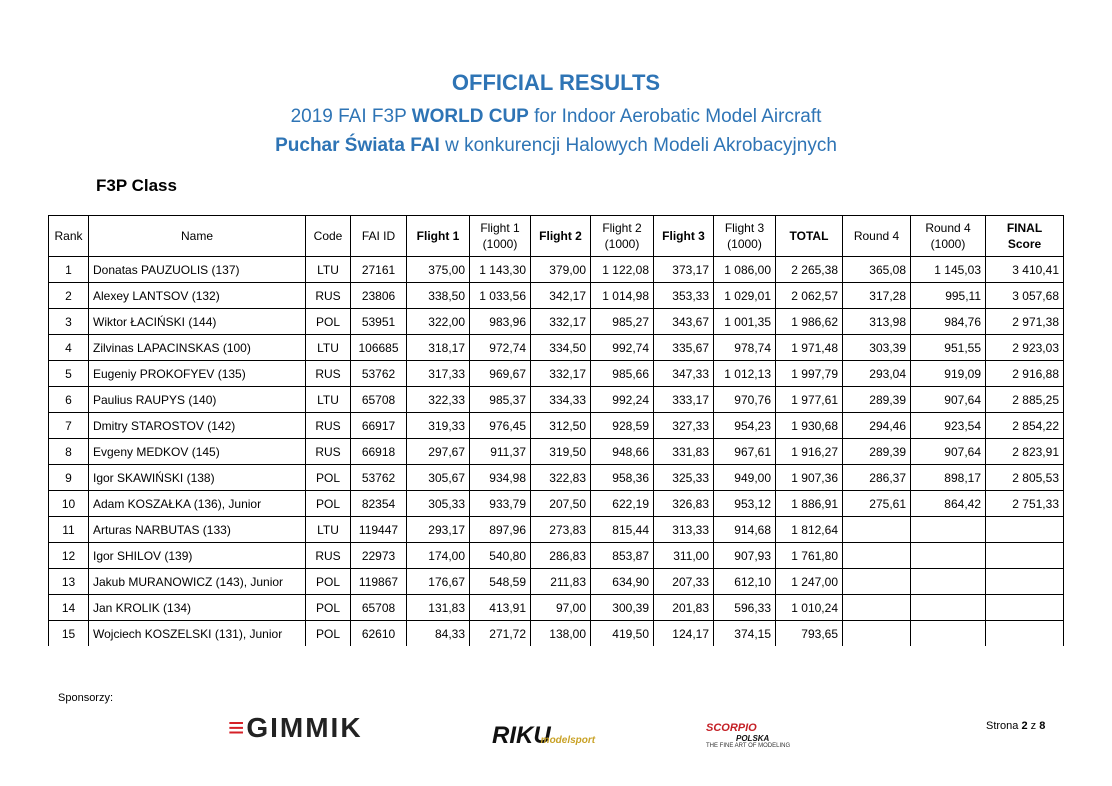  I want to click on table-cell: 2 062,57, so click(809, 295).